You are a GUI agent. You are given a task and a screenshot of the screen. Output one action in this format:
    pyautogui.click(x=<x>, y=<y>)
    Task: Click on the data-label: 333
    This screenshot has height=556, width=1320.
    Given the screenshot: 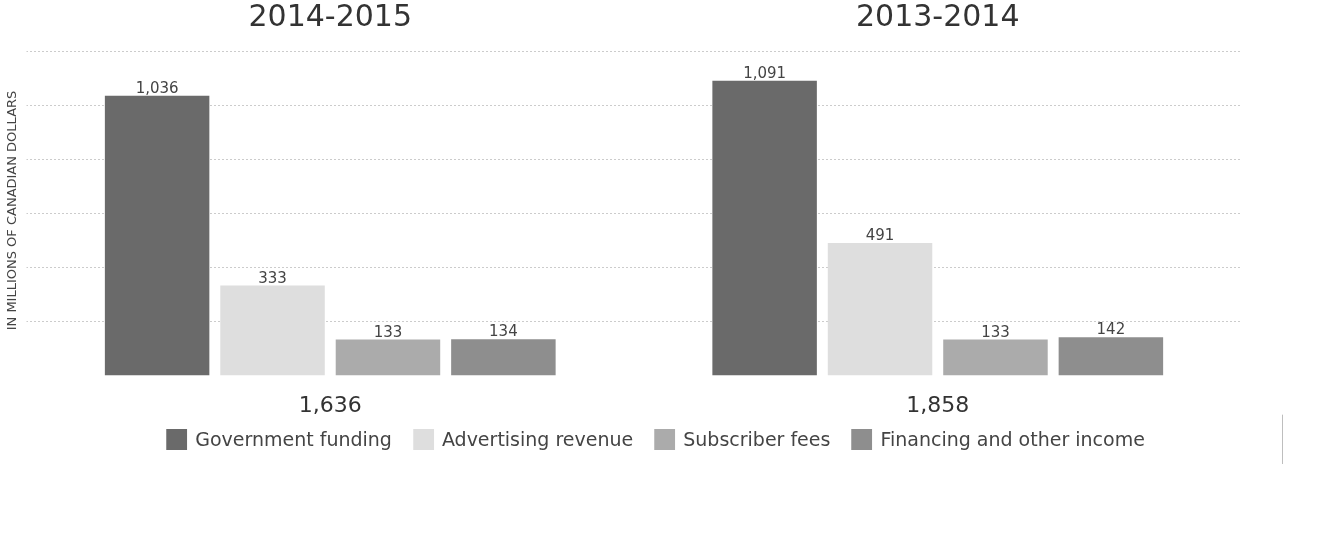 What is the action you would take?
    pyautogui.click(x=272, y=277)
    